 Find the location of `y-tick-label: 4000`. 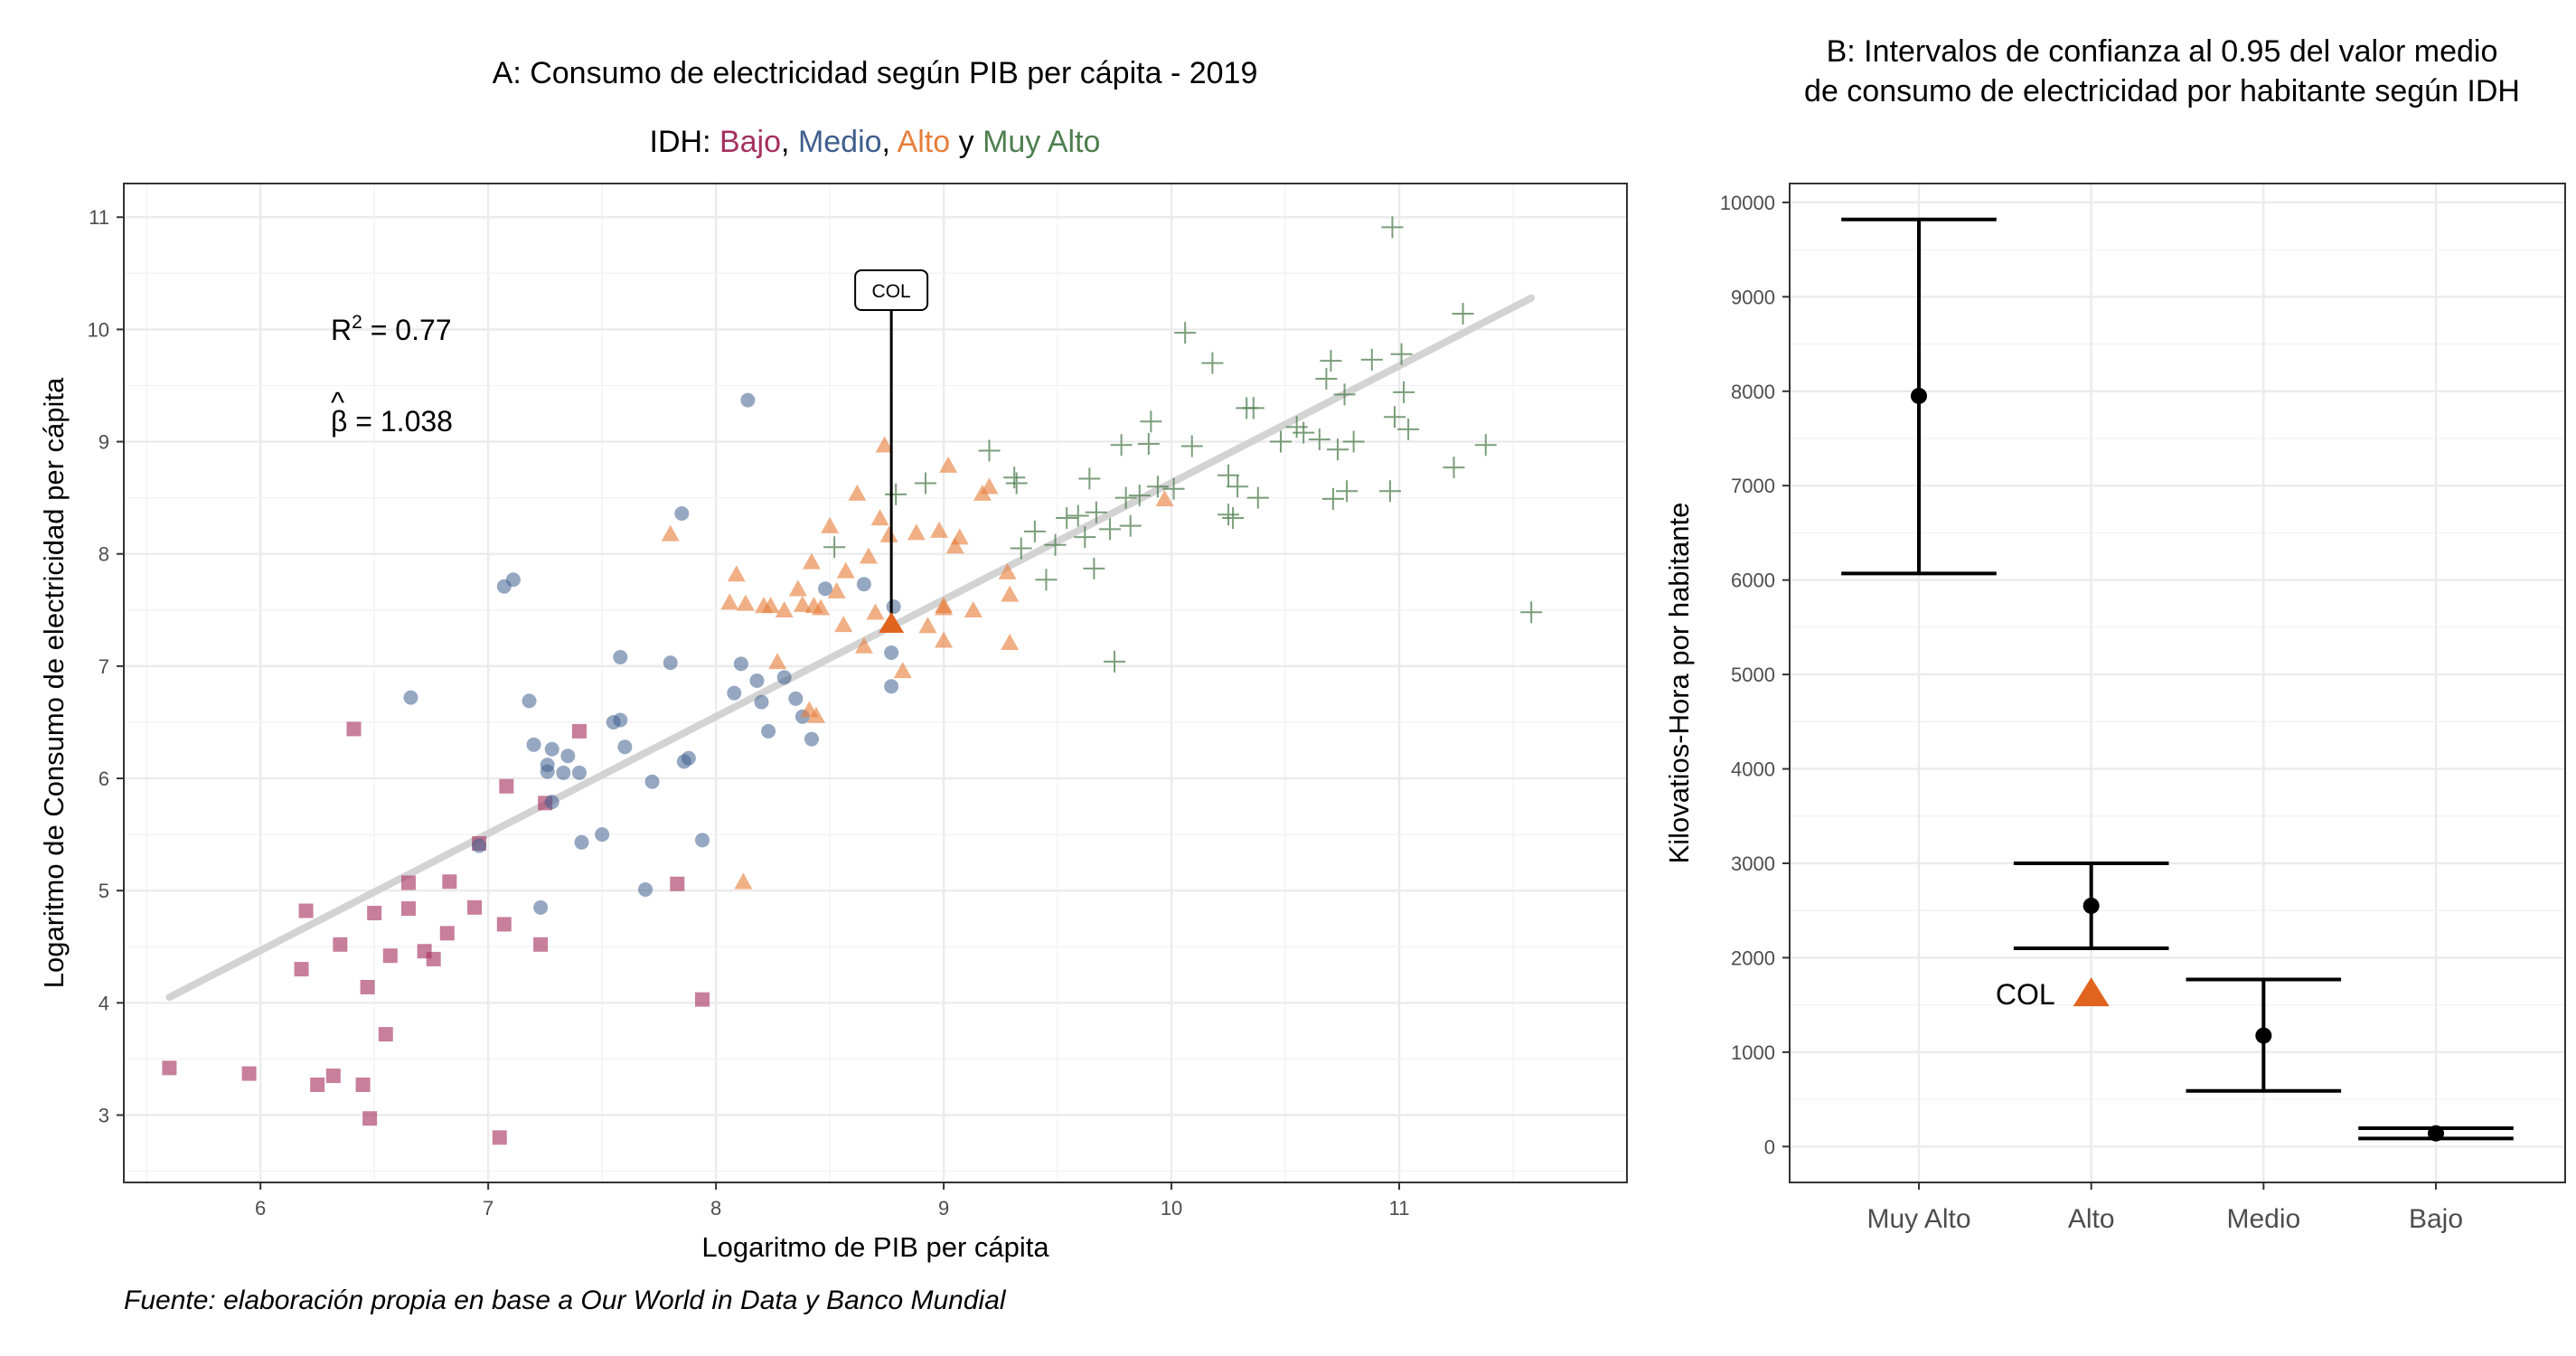

y-tick-label: 4000 is located at coordinates (1753, 769).